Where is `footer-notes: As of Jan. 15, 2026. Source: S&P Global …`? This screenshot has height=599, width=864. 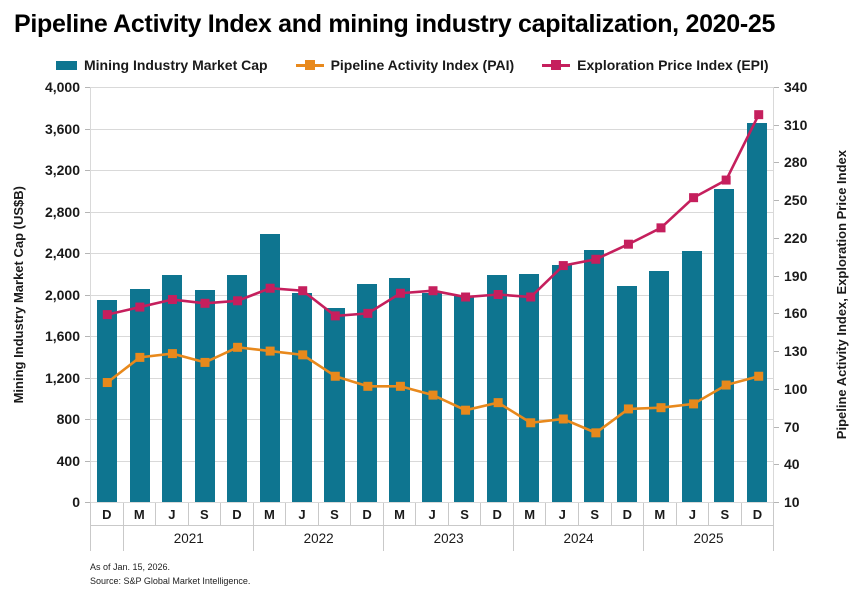 footer-notes: As of Jan. 15, 2026. Source: S&P Global … is located at coordinates (477, 574).